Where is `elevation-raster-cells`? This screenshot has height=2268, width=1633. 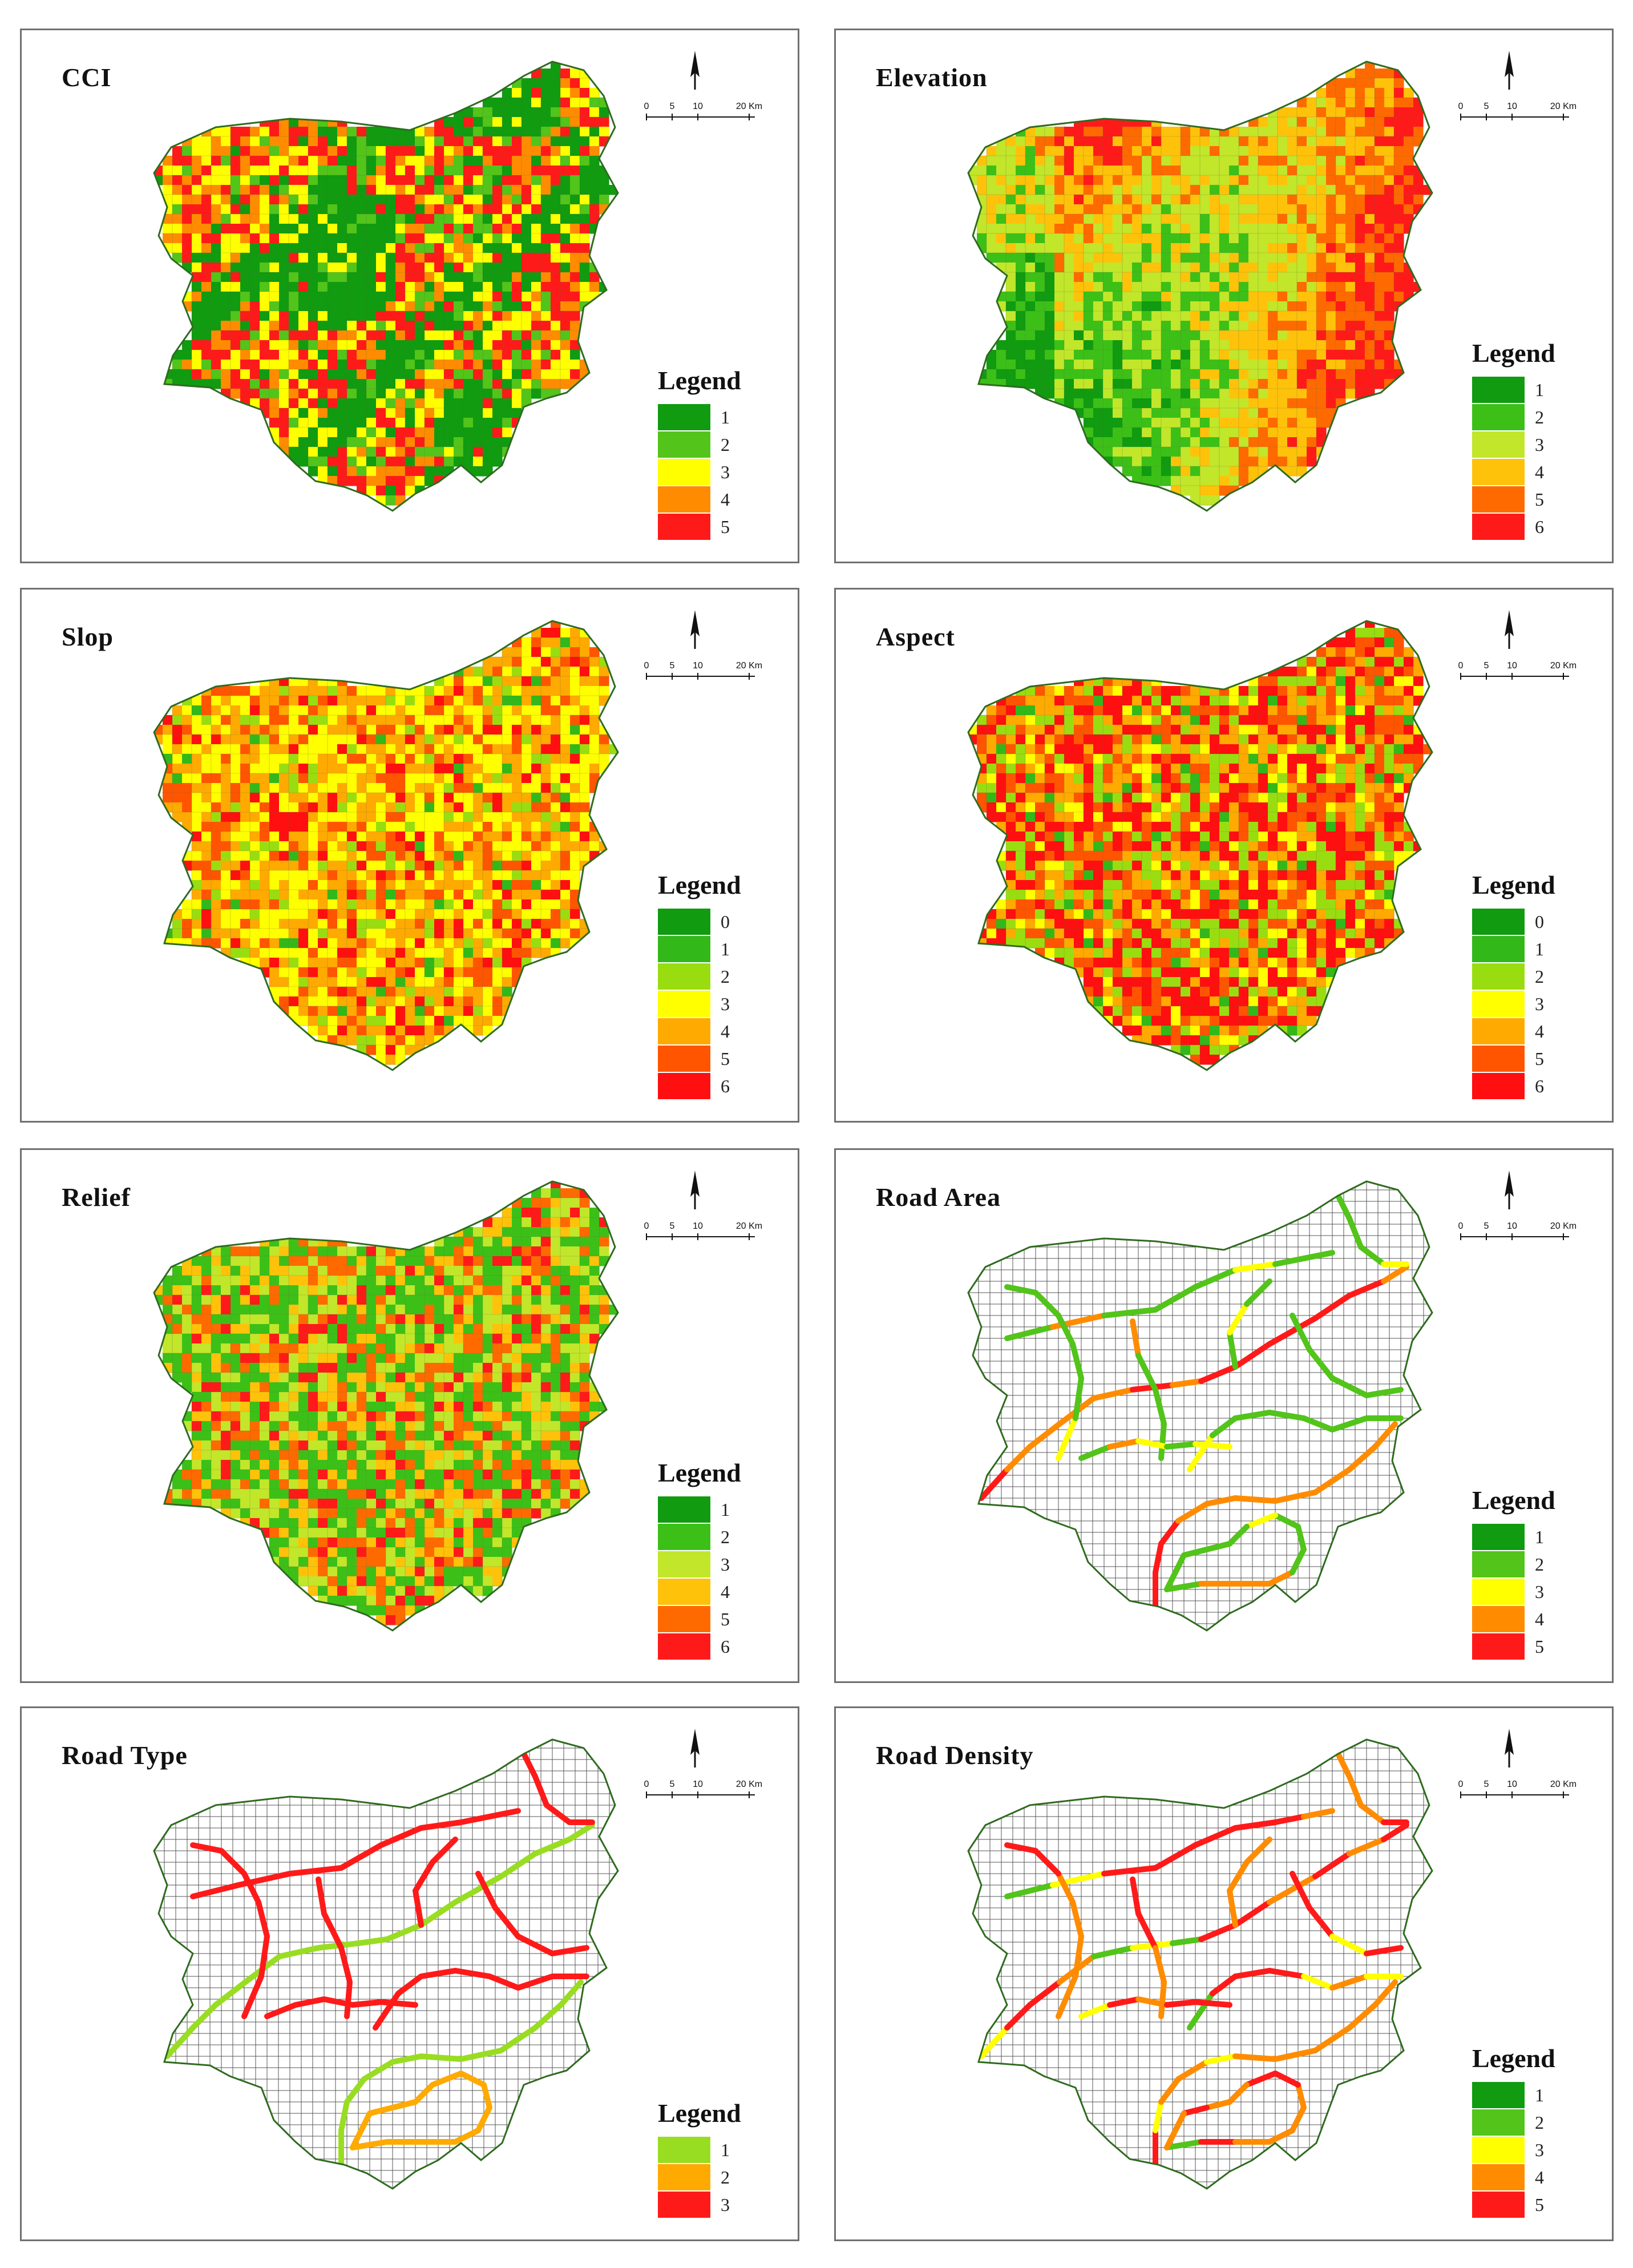 elevation-raster-cells is located at coordinates (1200, 284).